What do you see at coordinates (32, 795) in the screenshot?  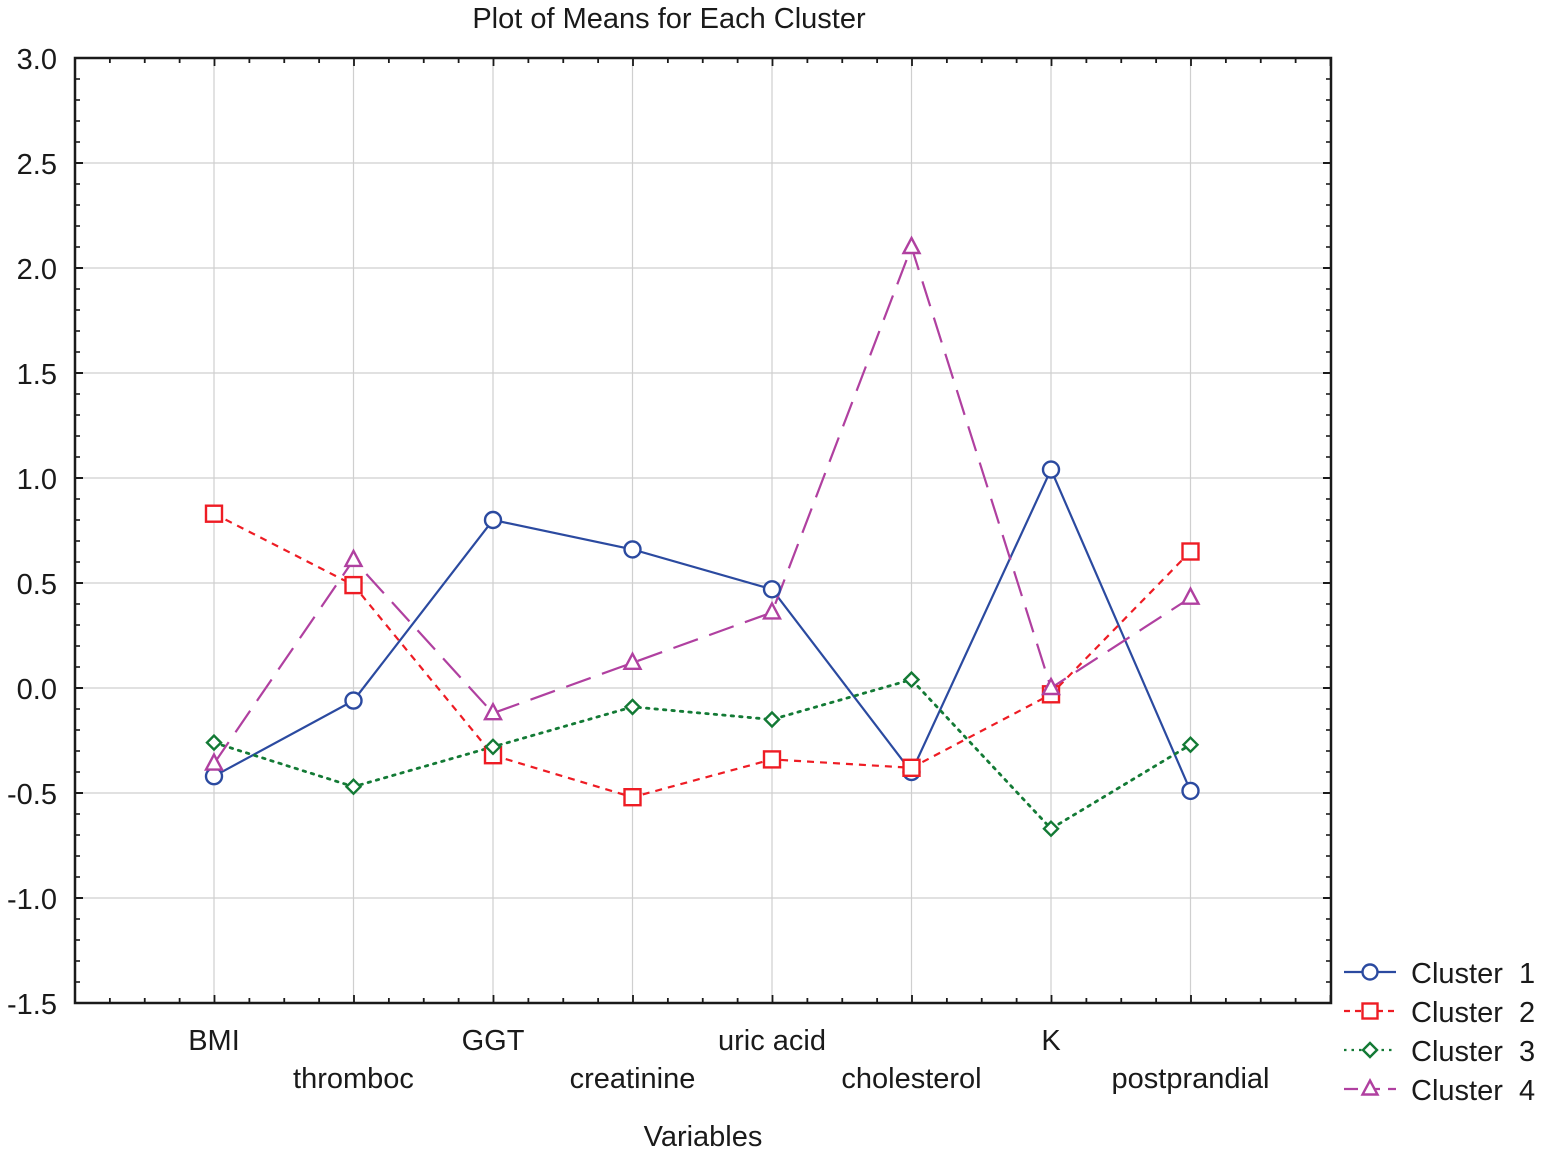 I see `y-tick-label: -0.5` at bounding box center [32, 795].